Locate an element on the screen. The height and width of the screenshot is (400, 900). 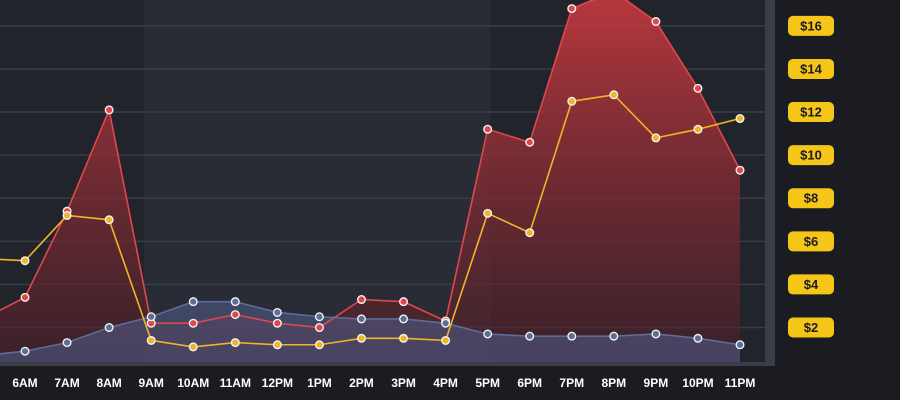
series-area is located at coordinates (370, 331).